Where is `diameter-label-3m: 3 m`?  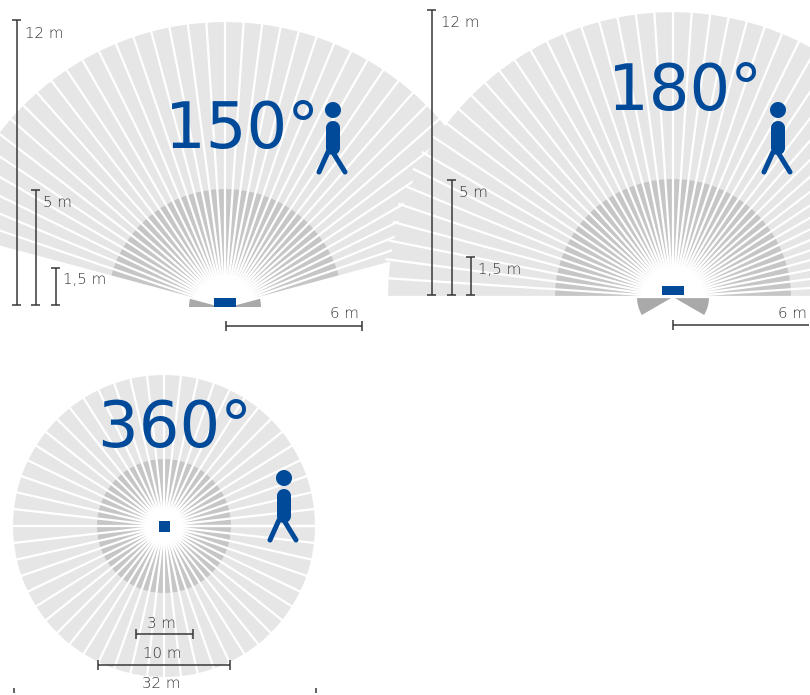
diameter-label-3m: 3 m is located at coordinates (161, 623).